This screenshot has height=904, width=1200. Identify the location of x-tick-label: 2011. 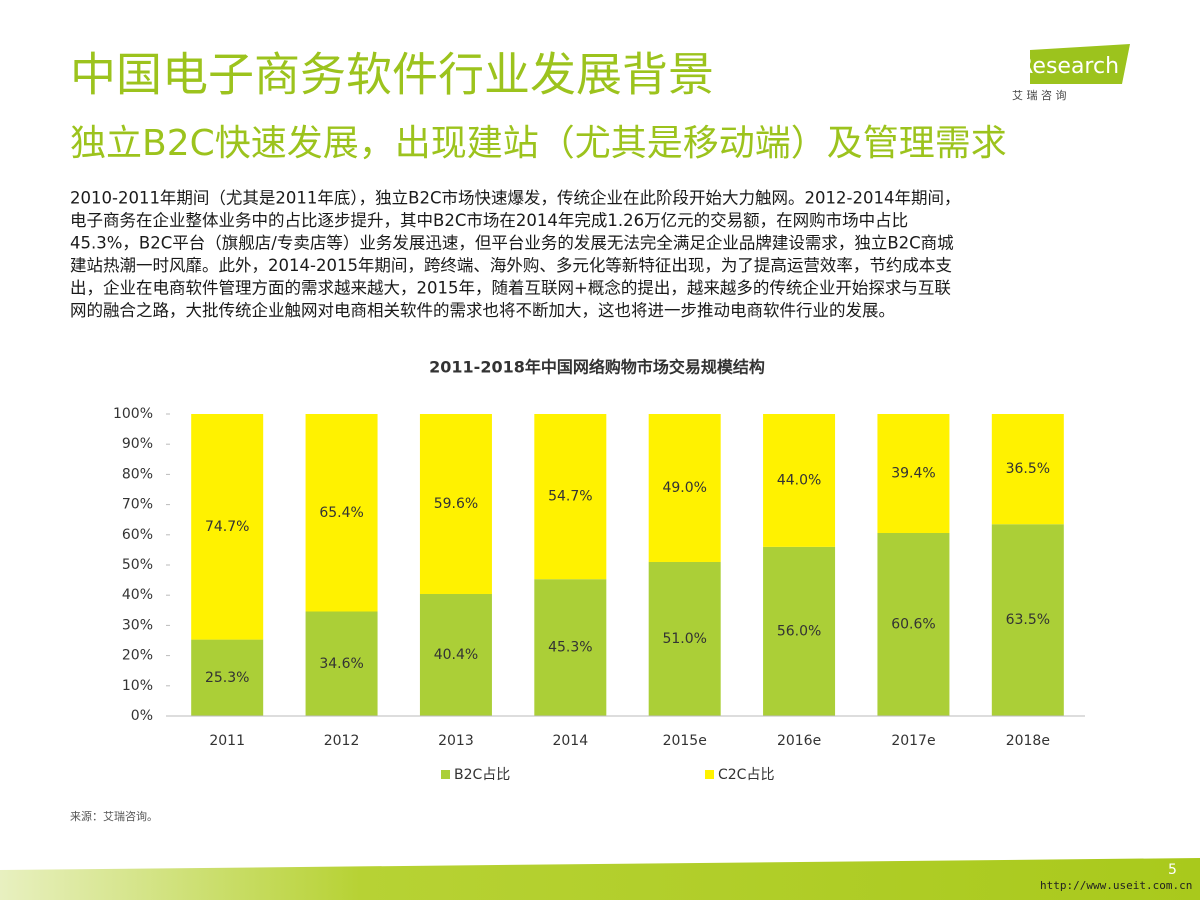
(227, 741).